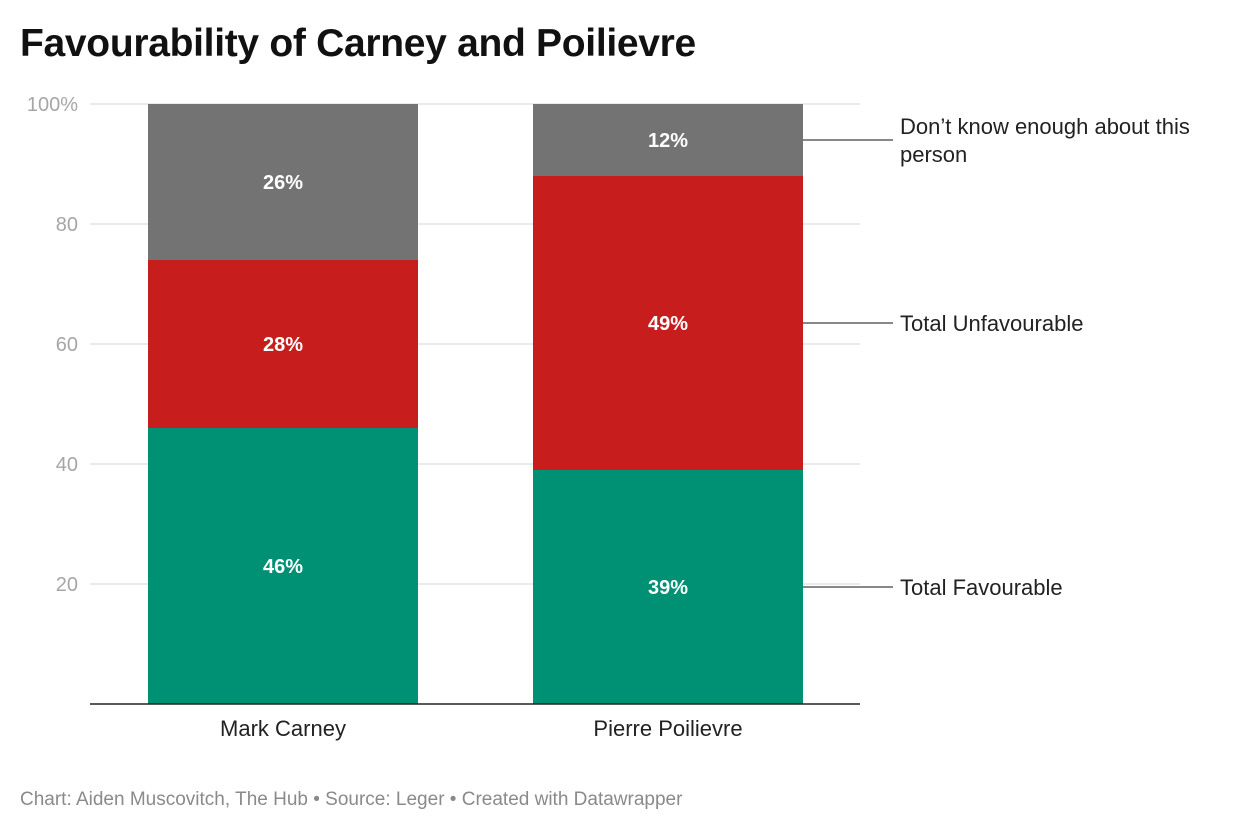 This screenshot has height=834, width=1240. I want to click on data-label: 12%, so click(668, 141).